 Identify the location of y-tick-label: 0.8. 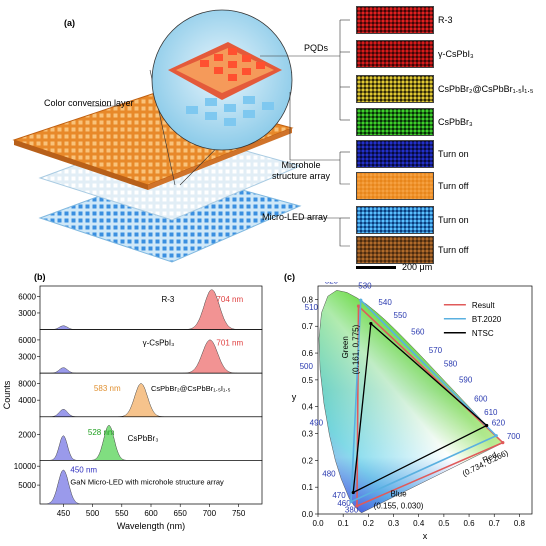
(308, 299).